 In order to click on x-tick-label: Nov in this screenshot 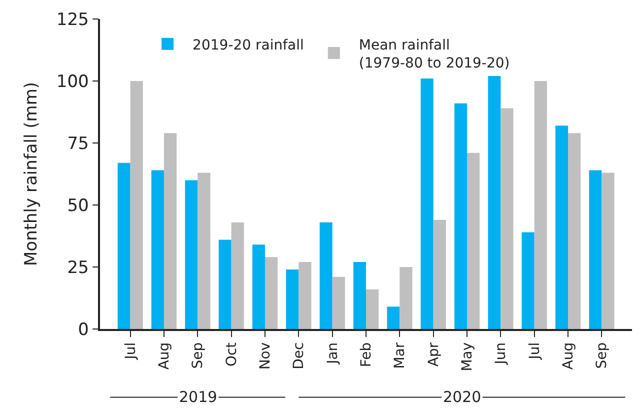, I will do `click(266, 356)`.